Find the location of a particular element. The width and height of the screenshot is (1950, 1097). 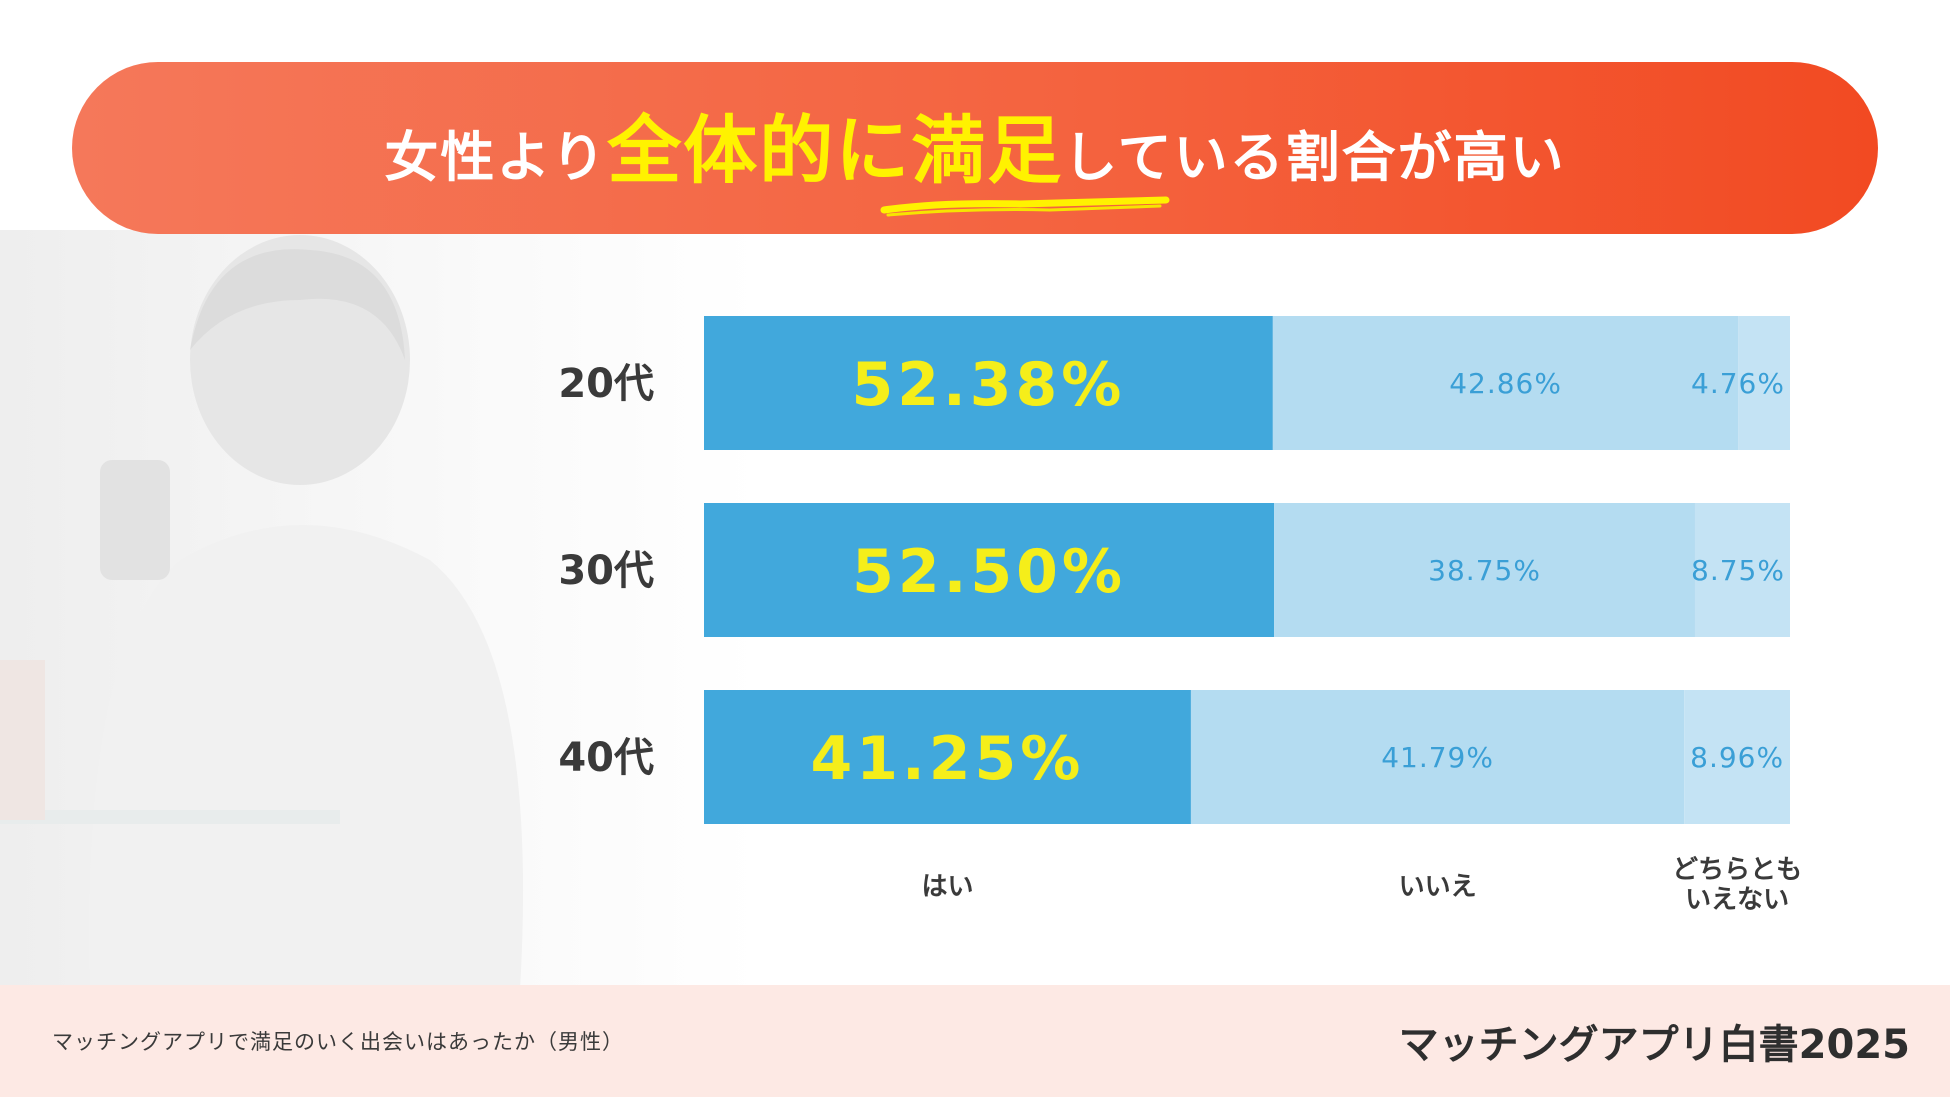

data-label: 42.86% is located at coordinates (1505, 383).